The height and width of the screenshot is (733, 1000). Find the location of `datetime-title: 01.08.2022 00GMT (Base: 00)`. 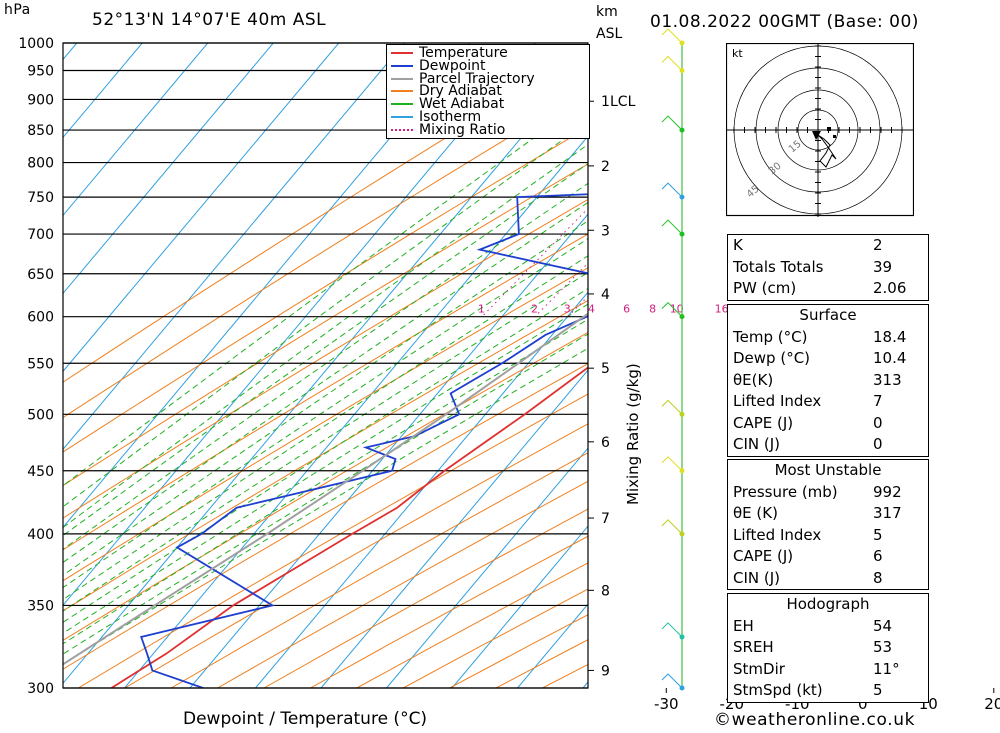

datetime-title: 01.08.2022 00GMT (Base: 00) is located at coordinates (784, 22).